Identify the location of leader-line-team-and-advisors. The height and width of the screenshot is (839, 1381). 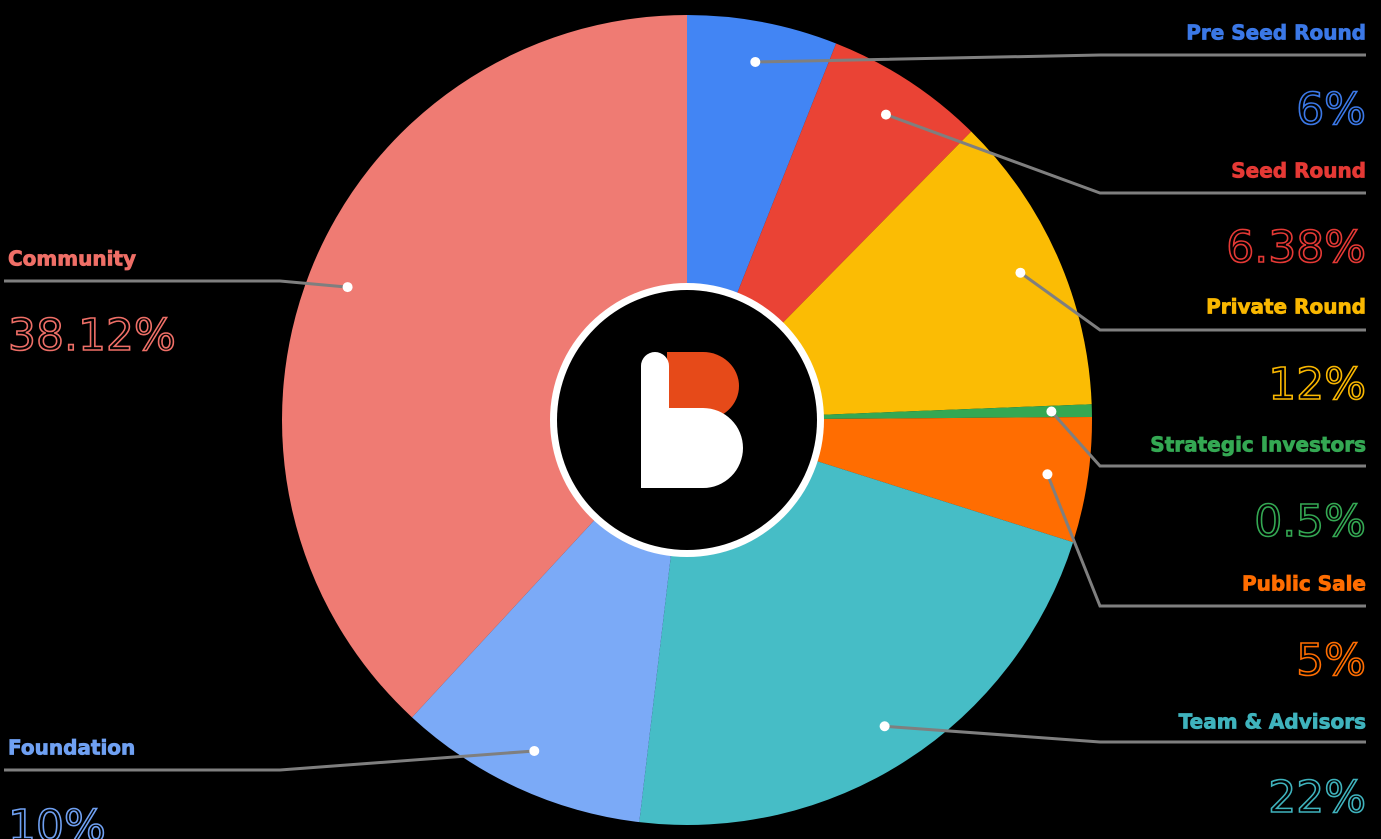
(1125, 734).